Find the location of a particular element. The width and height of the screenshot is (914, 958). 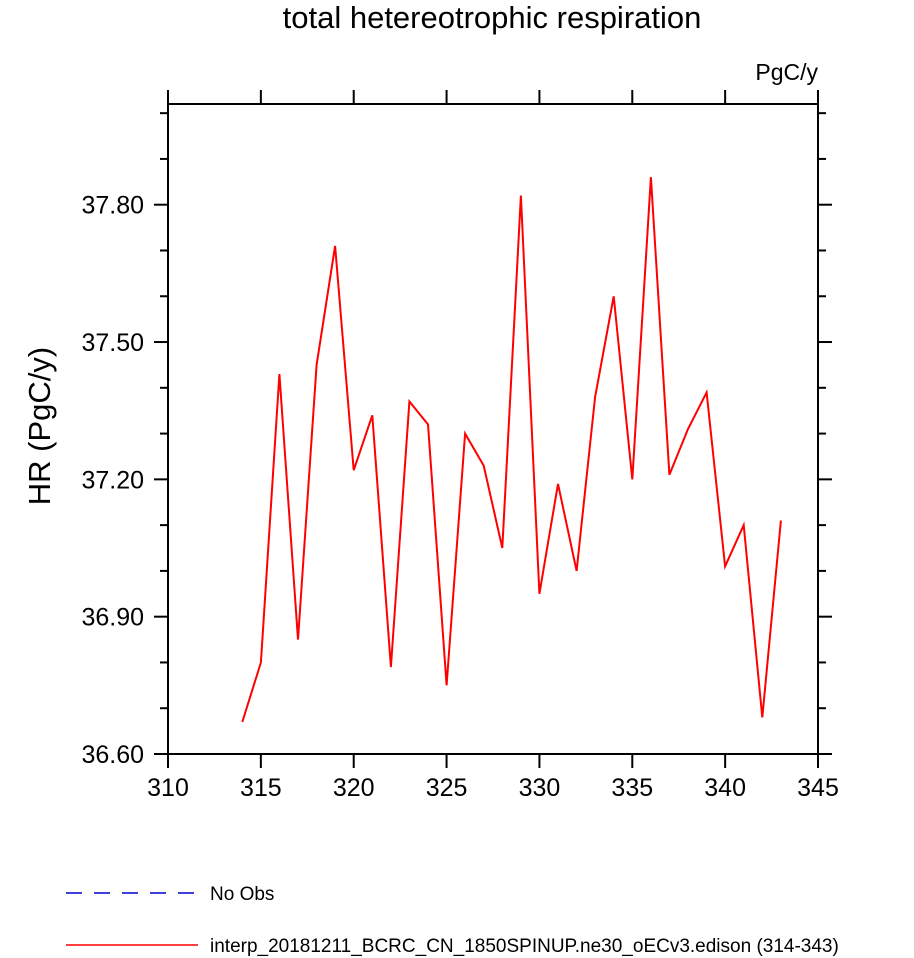

x-tick-label: 315 is located at coordinates (261, 788).